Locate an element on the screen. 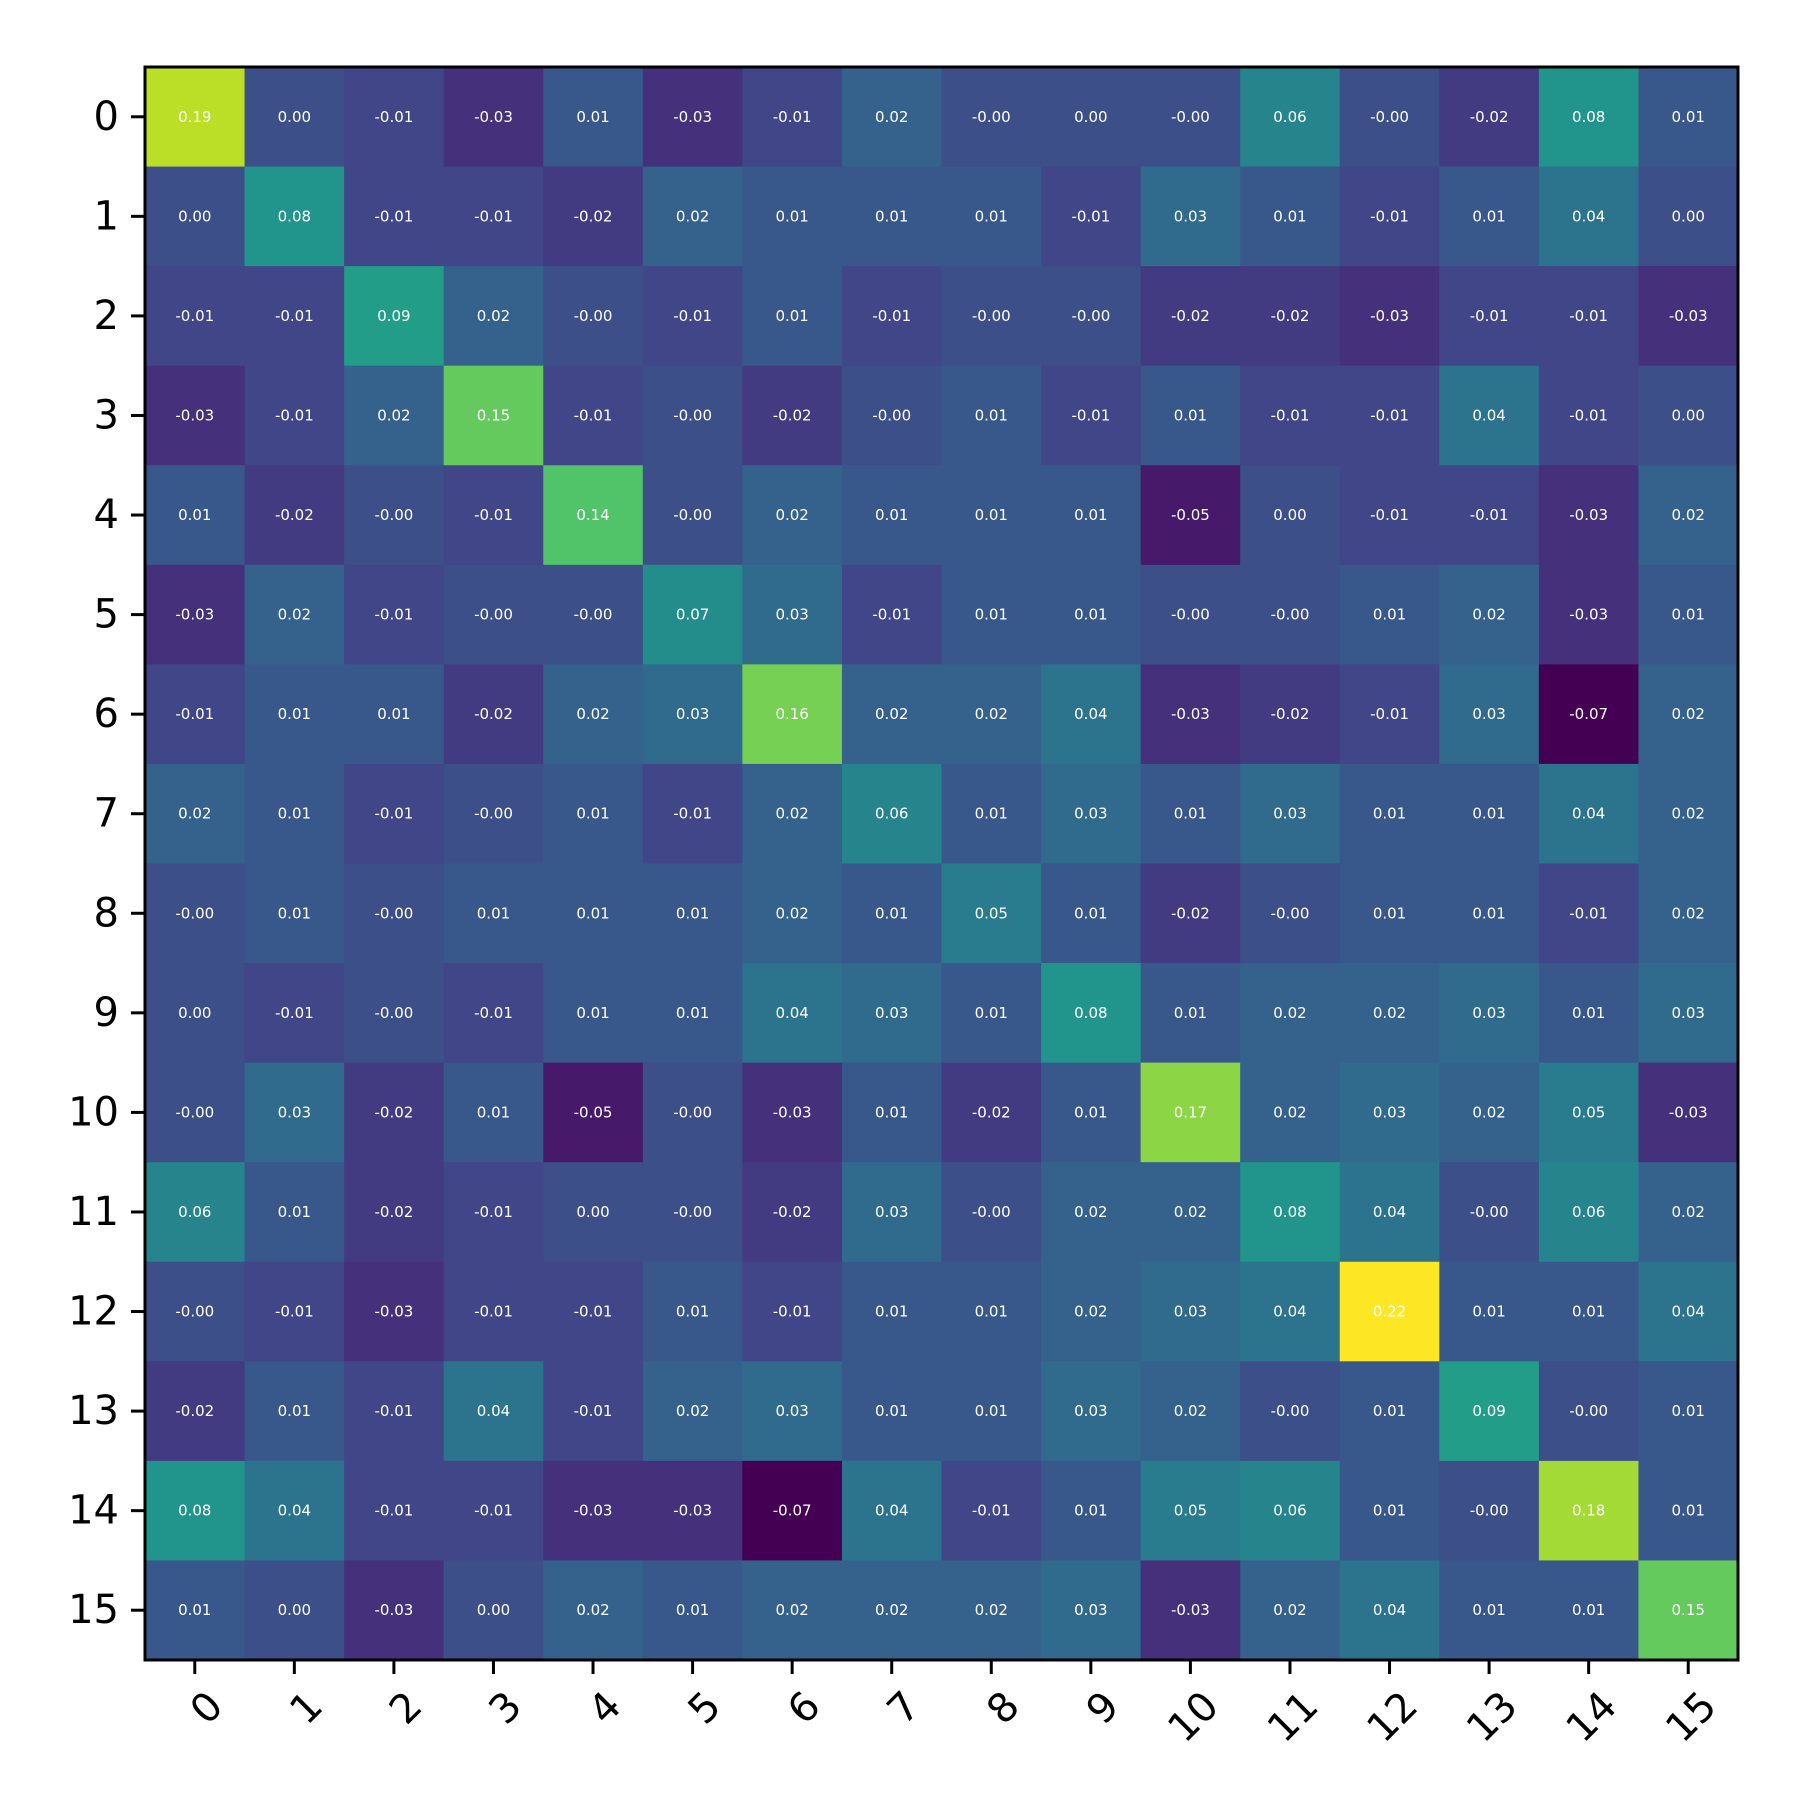 Image resolution: width=1800 pixels, height=1800 pixels. cell-value-label: 0.15 is located at coordinates (493, 415).